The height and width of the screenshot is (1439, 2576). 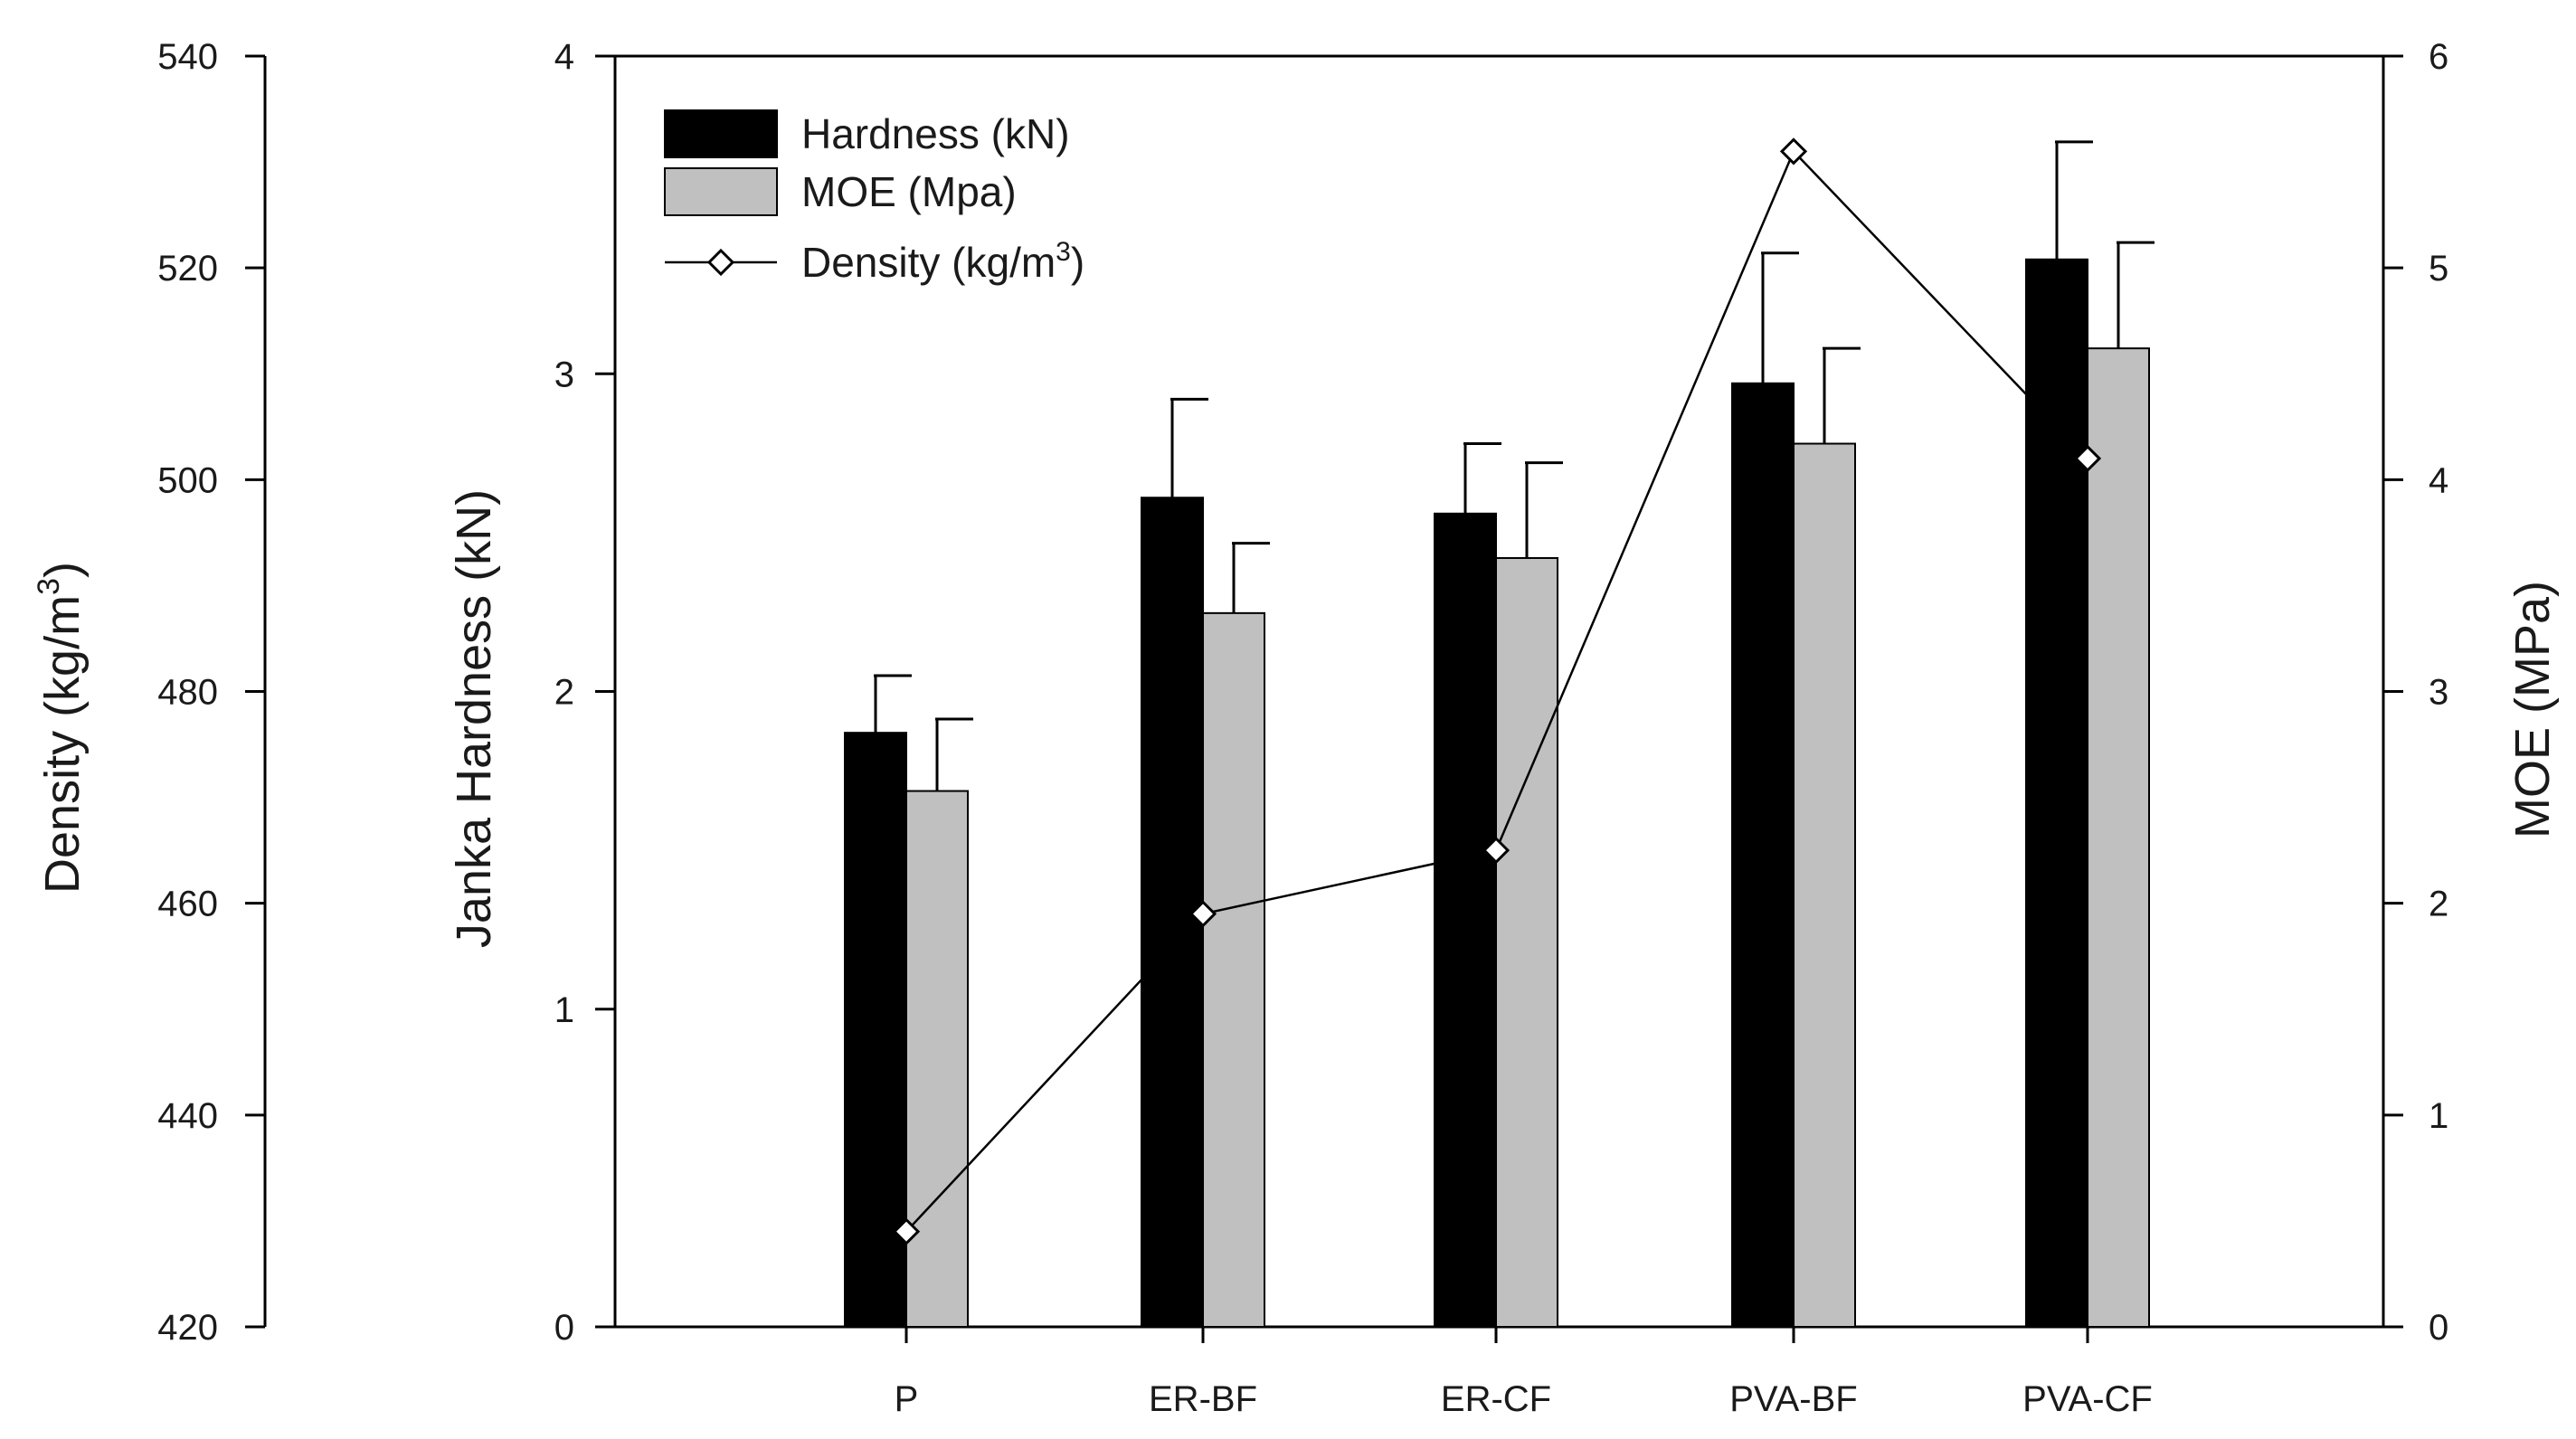 What do you see at coordinates (564, 1010) in the screenshot?
I see `hardness-tick-label: 1` at bounding box center [564, 1010].